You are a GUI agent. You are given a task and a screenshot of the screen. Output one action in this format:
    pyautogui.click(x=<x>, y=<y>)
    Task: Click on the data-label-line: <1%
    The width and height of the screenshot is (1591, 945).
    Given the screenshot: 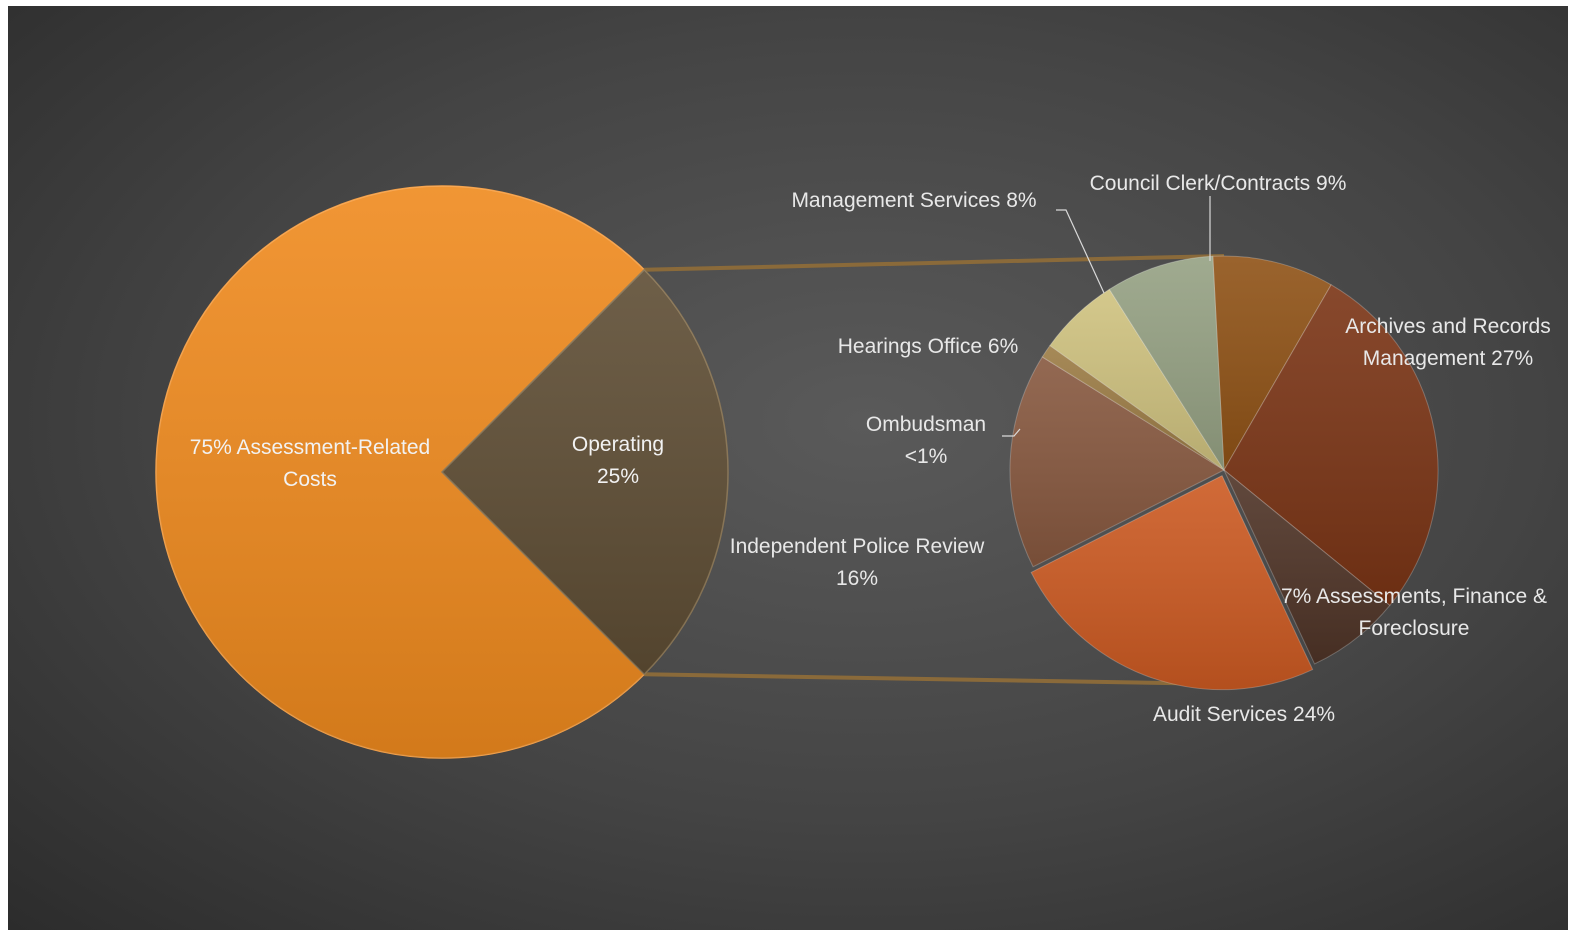 What is the action you would take?
    pyautogui.click(x=926, y=456)
    